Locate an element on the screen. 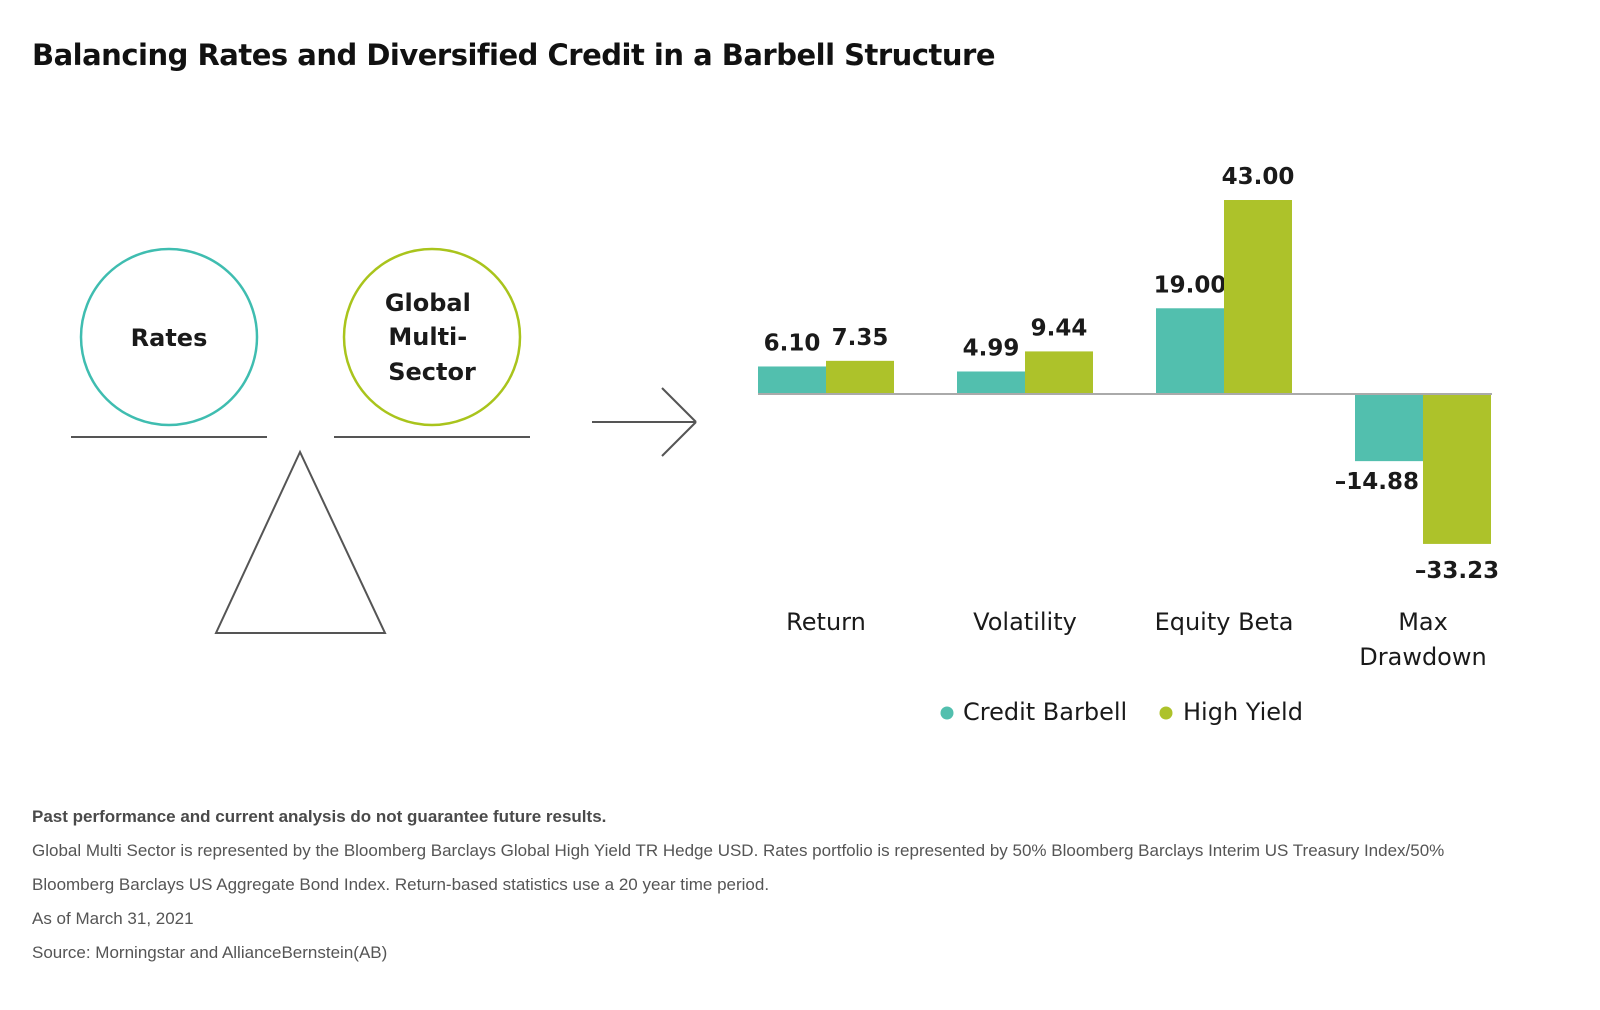 This screenshot has width=1600, height=1010. legend-label: Credit Barbell is located at coordinates (1045, 712).